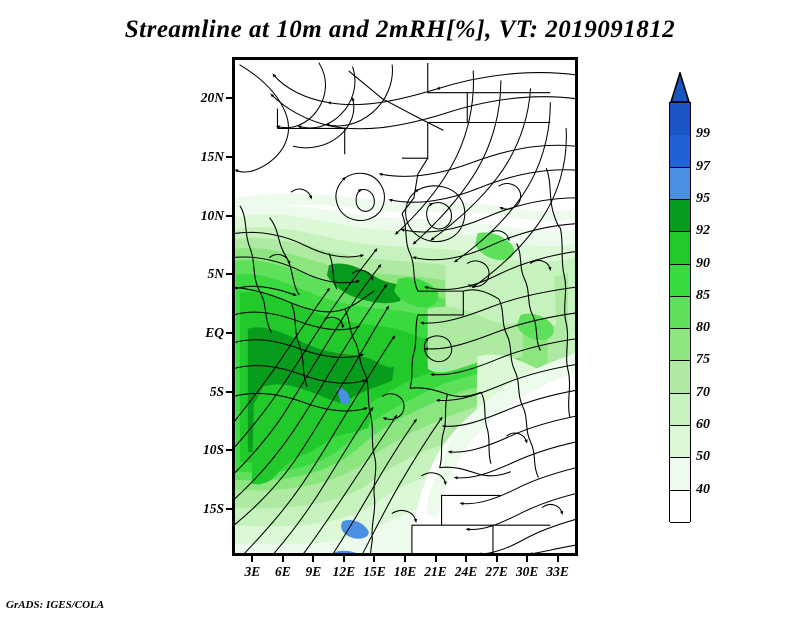 The width and height of the screenshot is (800, 618). I want to click on colorbar-tick-label: 90, so click(703, 263).